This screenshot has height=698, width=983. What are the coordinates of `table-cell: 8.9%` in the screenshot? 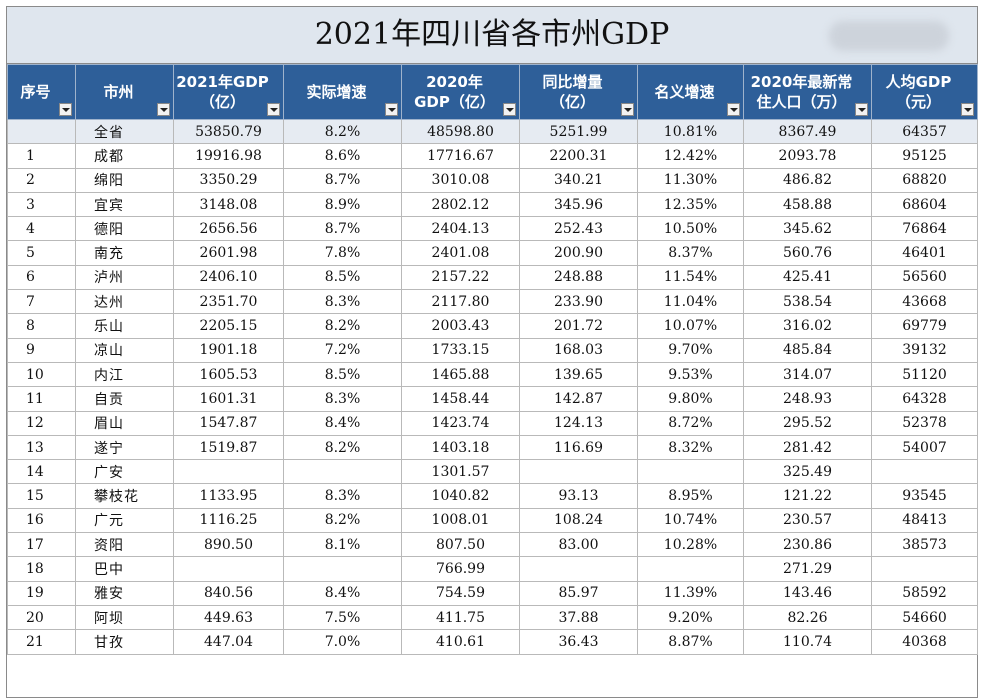 It's located at (342, 204).